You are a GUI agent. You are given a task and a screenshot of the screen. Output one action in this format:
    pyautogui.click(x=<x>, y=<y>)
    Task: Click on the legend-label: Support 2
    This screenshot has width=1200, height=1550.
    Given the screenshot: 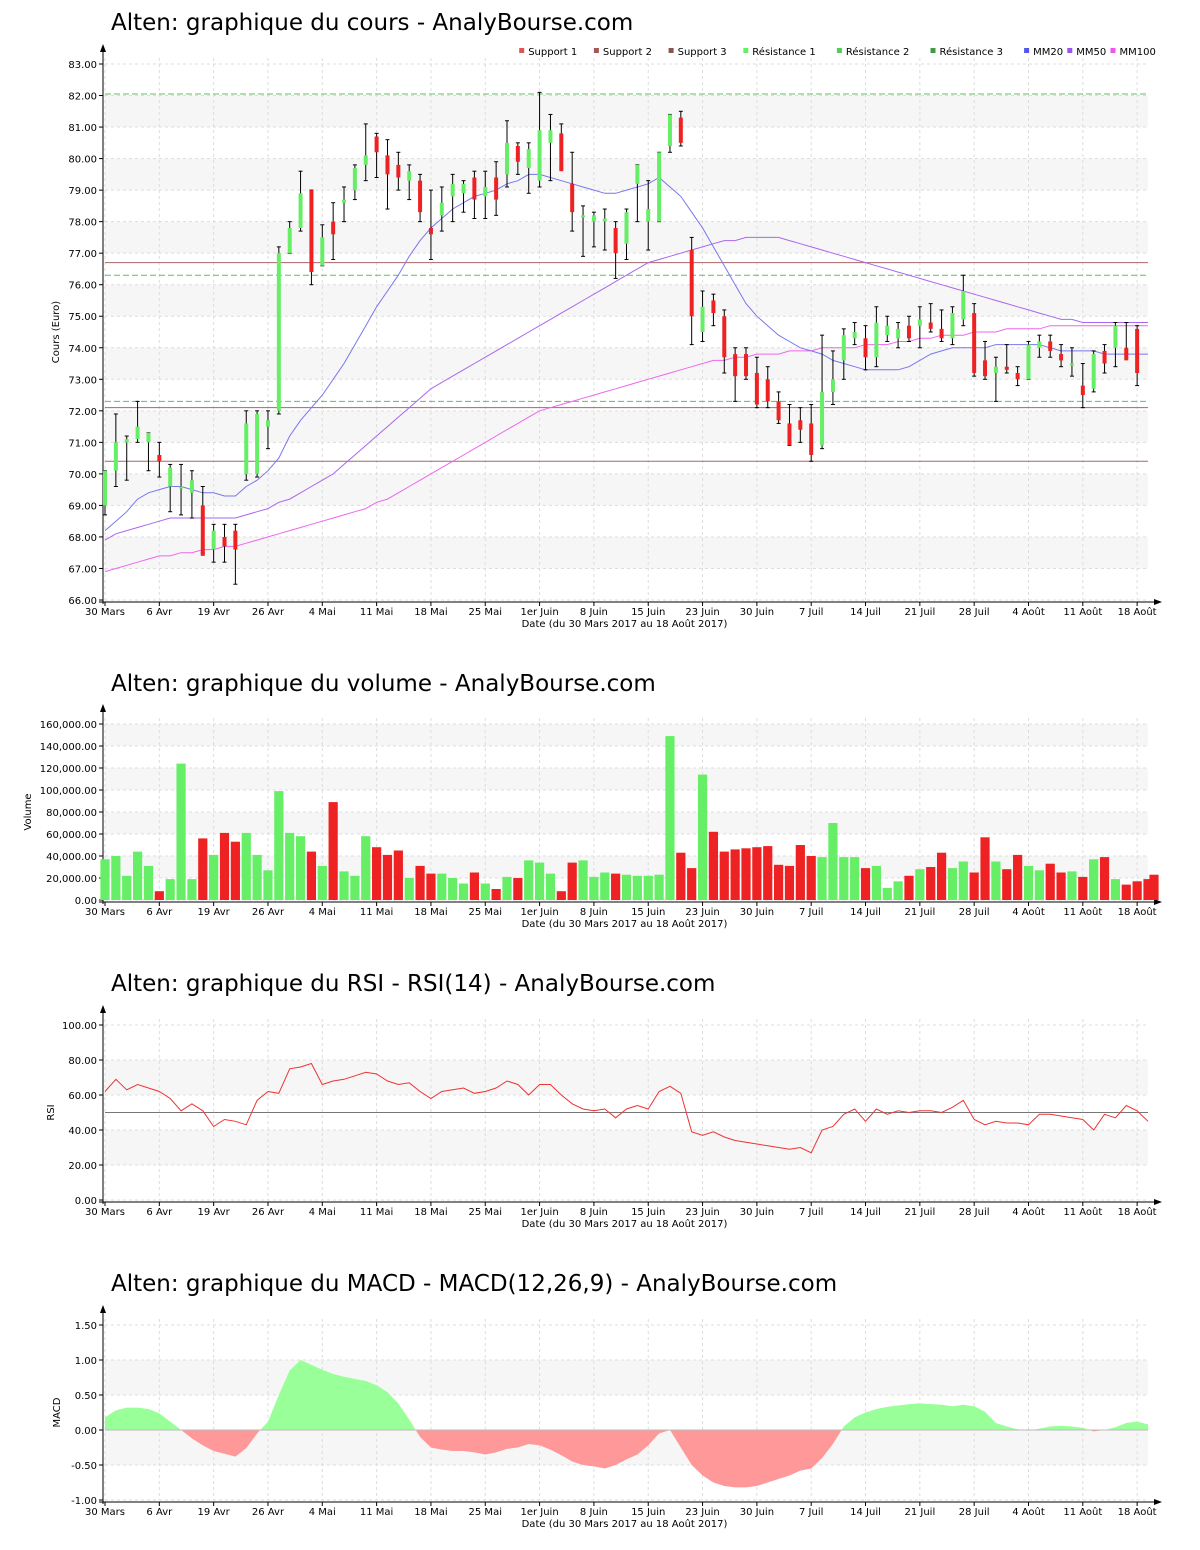 What is the action you would take?
    pyautogui.click(x=627, y=52)
    